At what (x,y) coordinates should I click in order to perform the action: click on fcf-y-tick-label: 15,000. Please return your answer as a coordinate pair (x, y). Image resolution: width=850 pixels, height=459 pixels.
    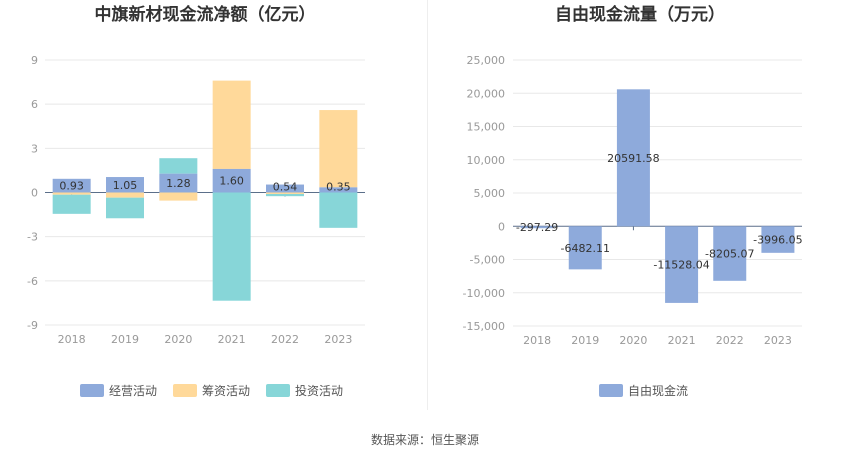
    Looking at the image, I should click on (486, 127).